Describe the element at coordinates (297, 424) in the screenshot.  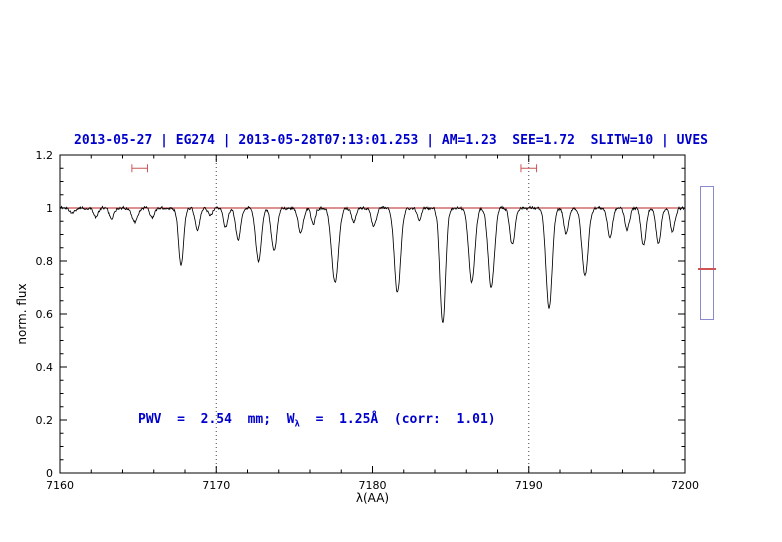
I see `pwv-annotation-lambda-subscript: λ` at that location.